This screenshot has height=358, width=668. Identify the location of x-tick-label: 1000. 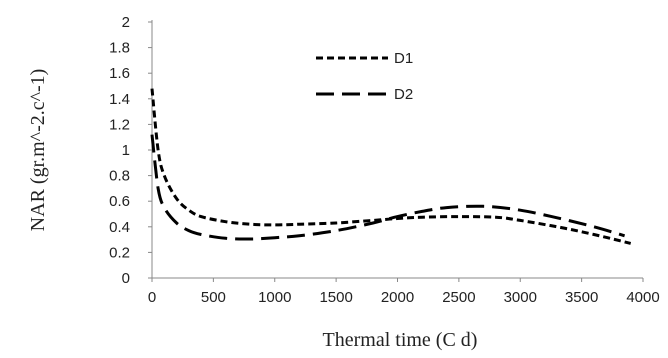
(274, 297).